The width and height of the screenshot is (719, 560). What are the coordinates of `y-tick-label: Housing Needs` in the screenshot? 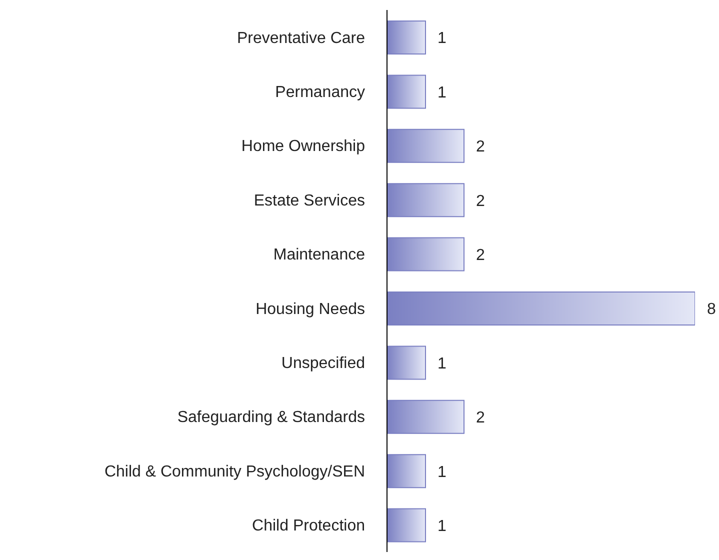 It's located at (310, 309).